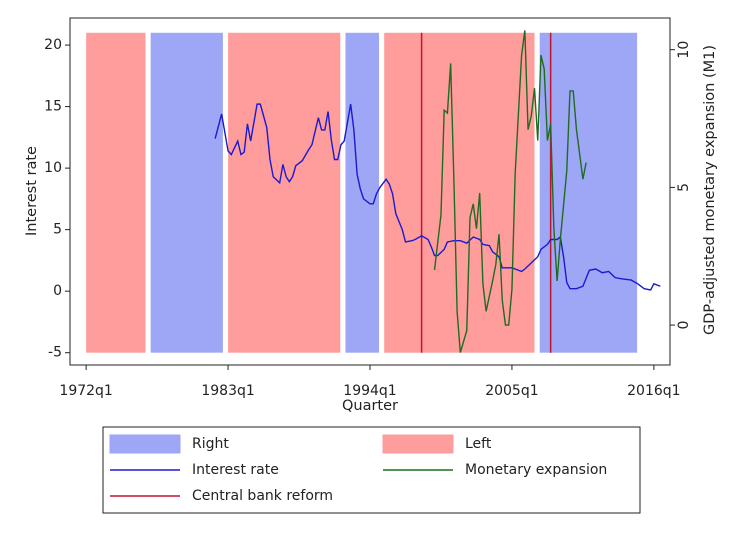 Image resolution: width=742 pixels, height=540 pixels. What do you see at coordinates (262, 496) in the screenshot?
I see `legend-label: Central bank reform` at bounding box center [262, 496].